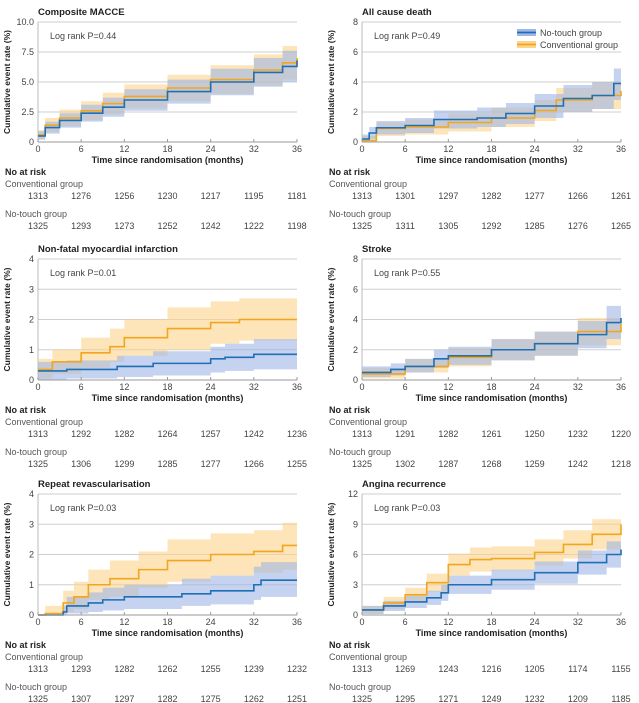  Describe the element at coordinates (83, 36) in the screenshot. I see `logrank-p: Log rank P=0.44` at that location.